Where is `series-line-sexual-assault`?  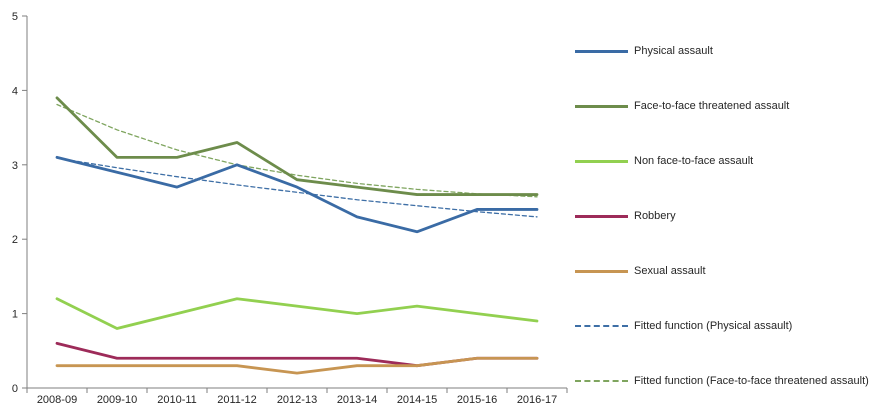 series-line-sexual-assault is located at coordinates (297, 365).